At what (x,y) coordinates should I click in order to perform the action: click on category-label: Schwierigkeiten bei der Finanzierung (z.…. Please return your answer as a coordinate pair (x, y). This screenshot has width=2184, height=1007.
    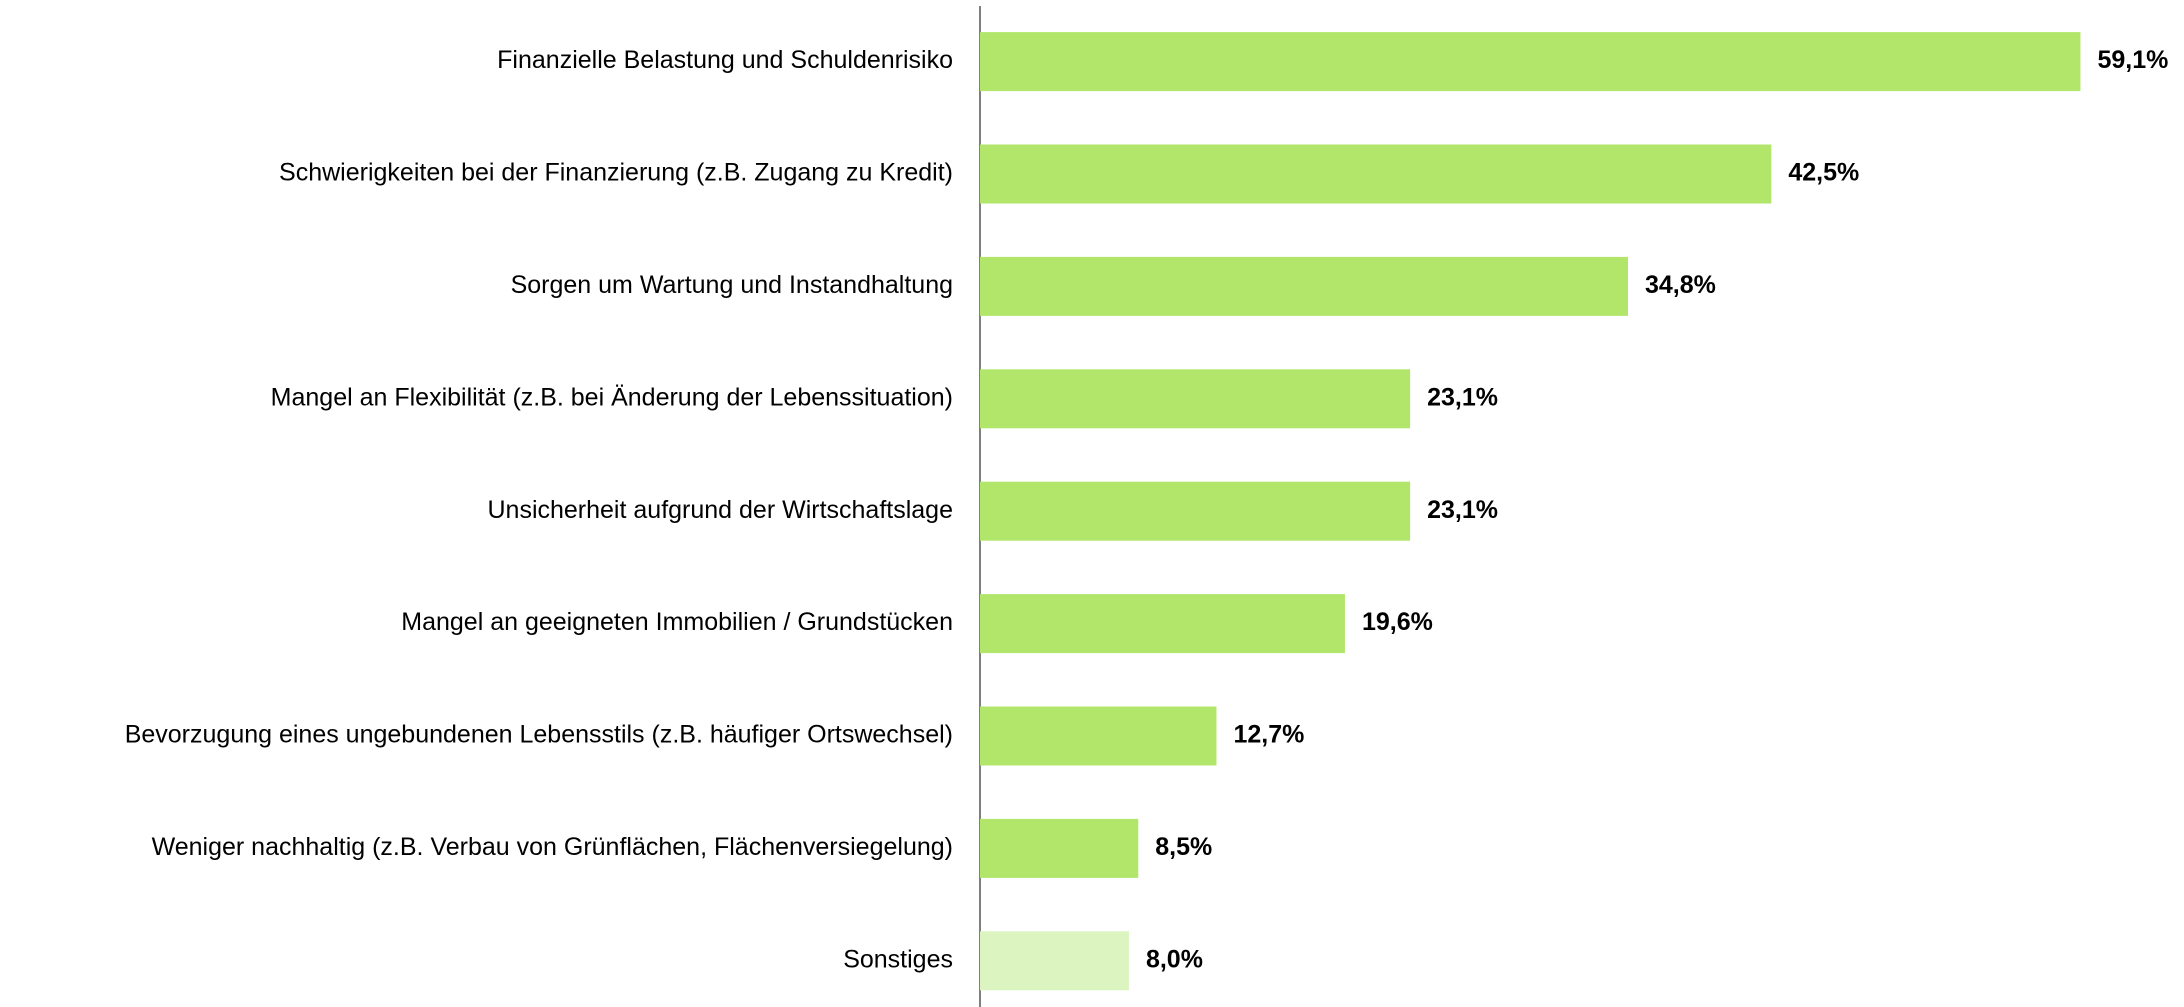
    Looking at the image, I should click on (616, 173).